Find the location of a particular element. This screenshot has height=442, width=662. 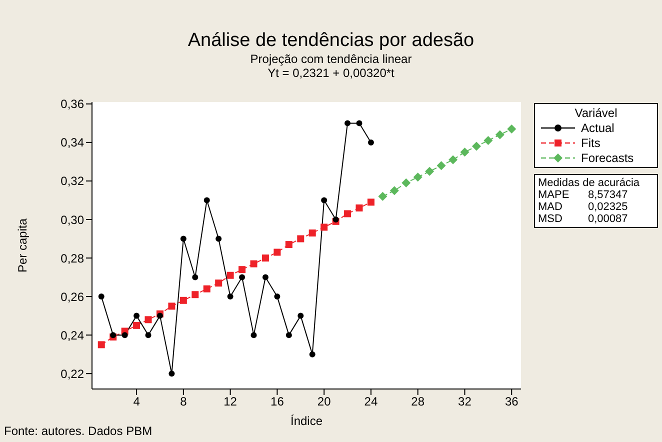

text: Yt = 0,2321 + 0,00320*t is located at coordinates (331, 73).